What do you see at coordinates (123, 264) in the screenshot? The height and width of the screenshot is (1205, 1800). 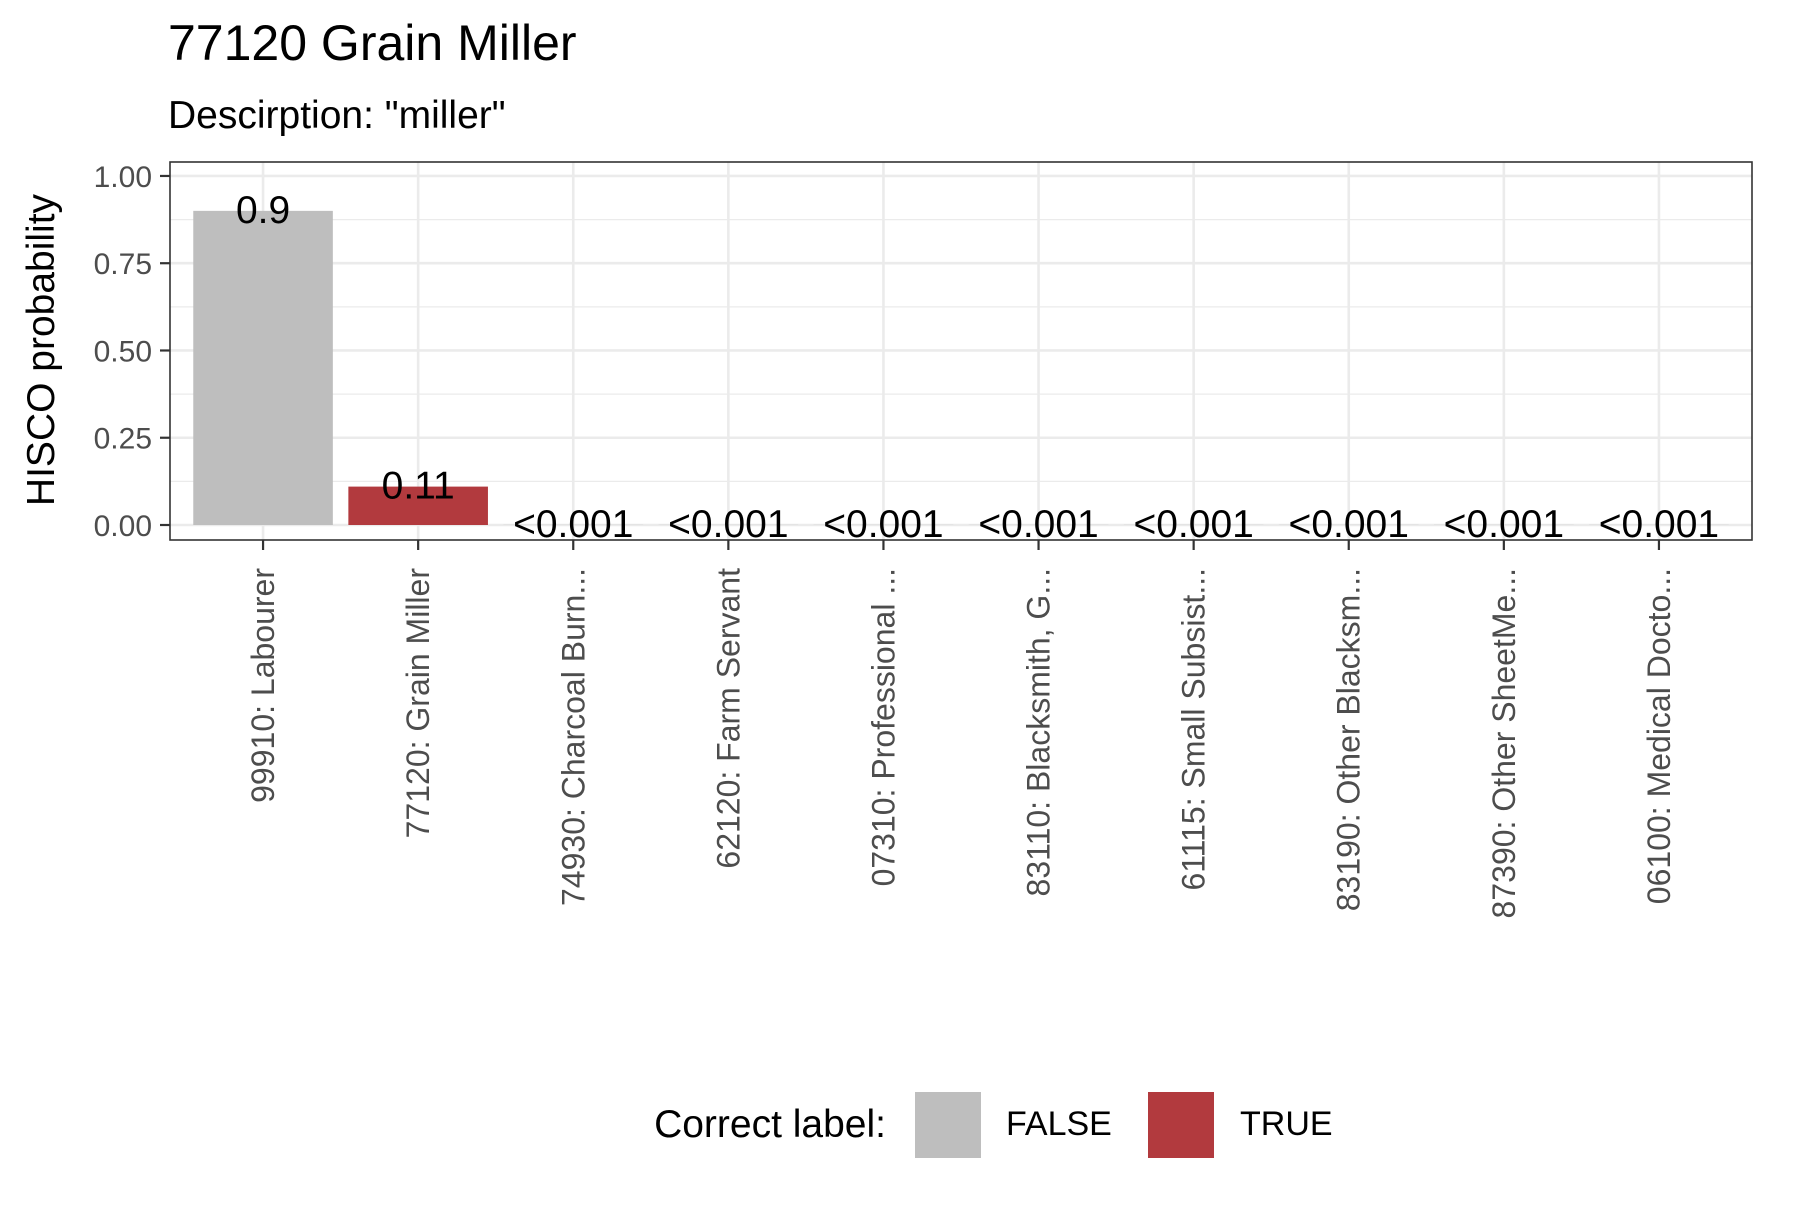 I see `y-tick-label: 0.75` at bounding box center [123, 264].